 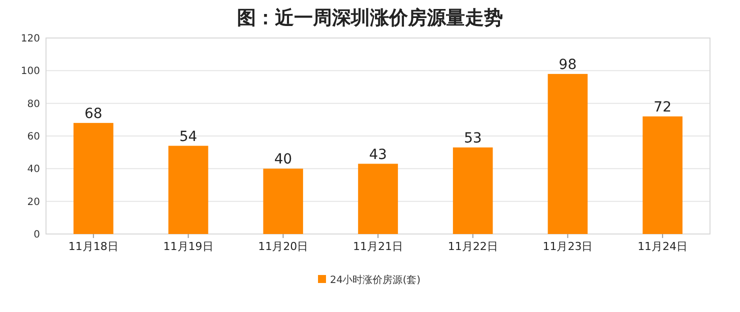 I want to click on y-tick-label: 60, so click(x=33, y=137).